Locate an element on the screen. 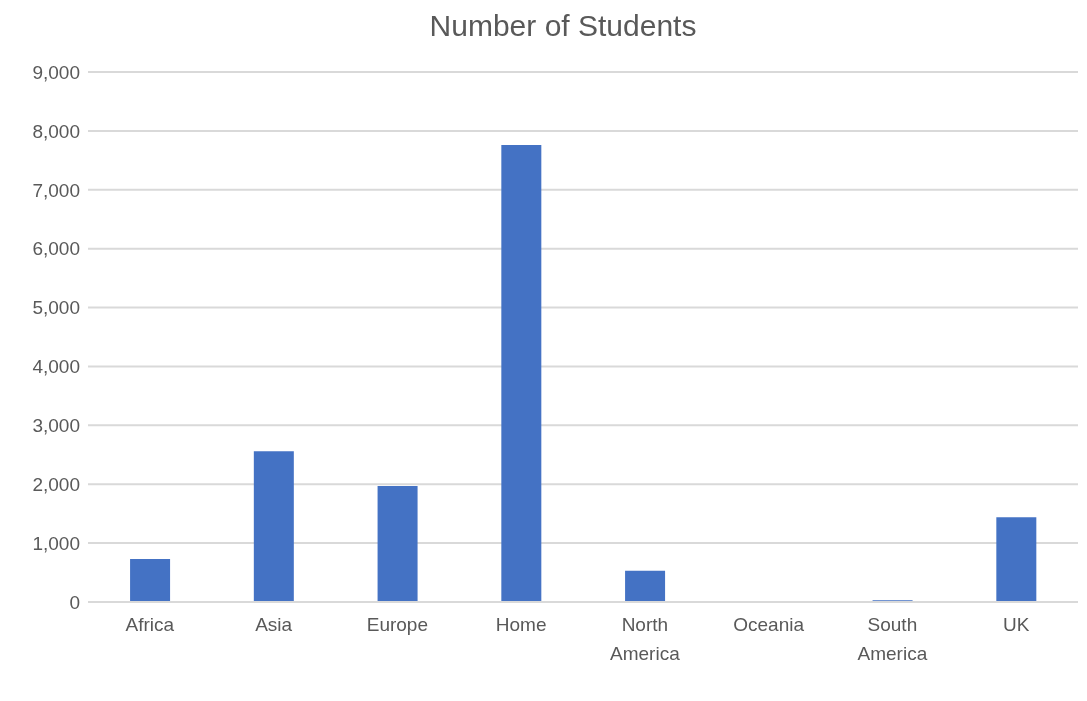  x-tick-label: Home is located at coordinates (521, 625).